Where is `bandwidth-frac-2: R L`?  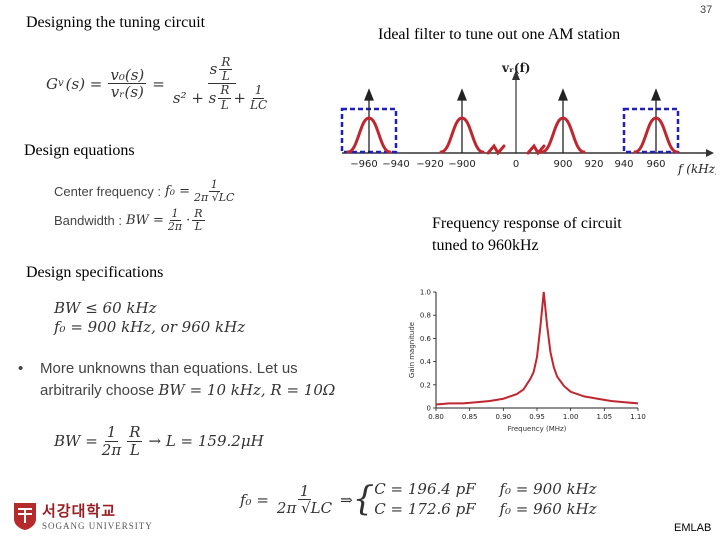
bandwidth-frac-2: R L is located at coordinates (198, 220).